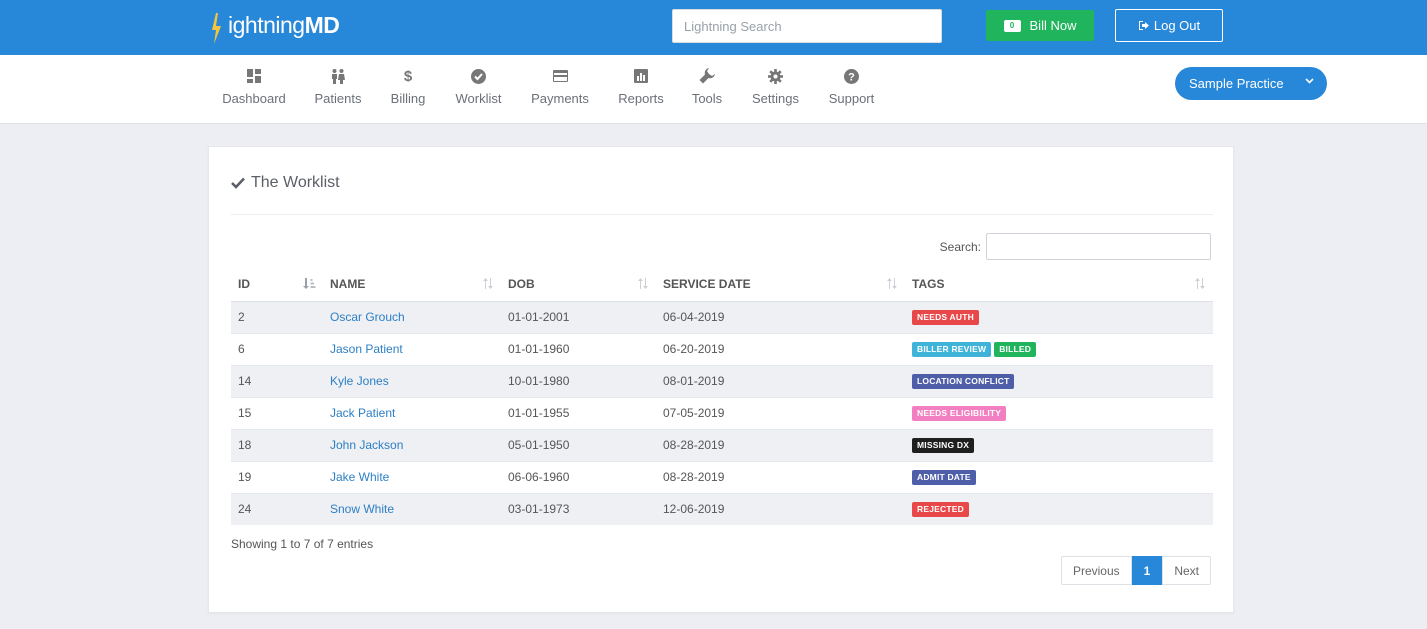 The height and width of the screenshot is (629, 1427). What do you see at coordinates (943, 445) in the screenshot?
I see `tag-badge: MISSING DX` at bounding box center [943, 445].